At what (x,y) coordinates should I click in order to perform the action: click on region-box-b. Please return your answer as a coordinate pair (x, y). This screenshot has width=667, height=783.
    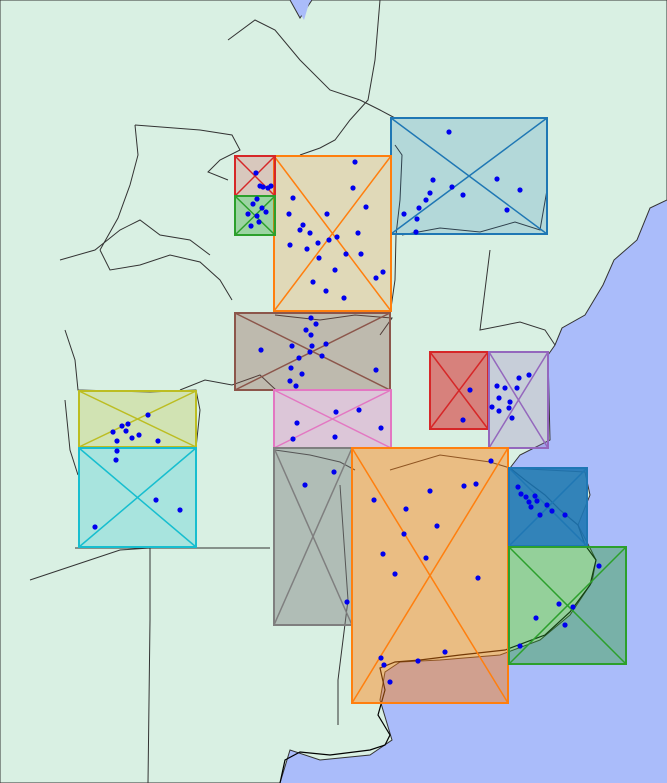
    Looking at the image, I should click on (332, 233).